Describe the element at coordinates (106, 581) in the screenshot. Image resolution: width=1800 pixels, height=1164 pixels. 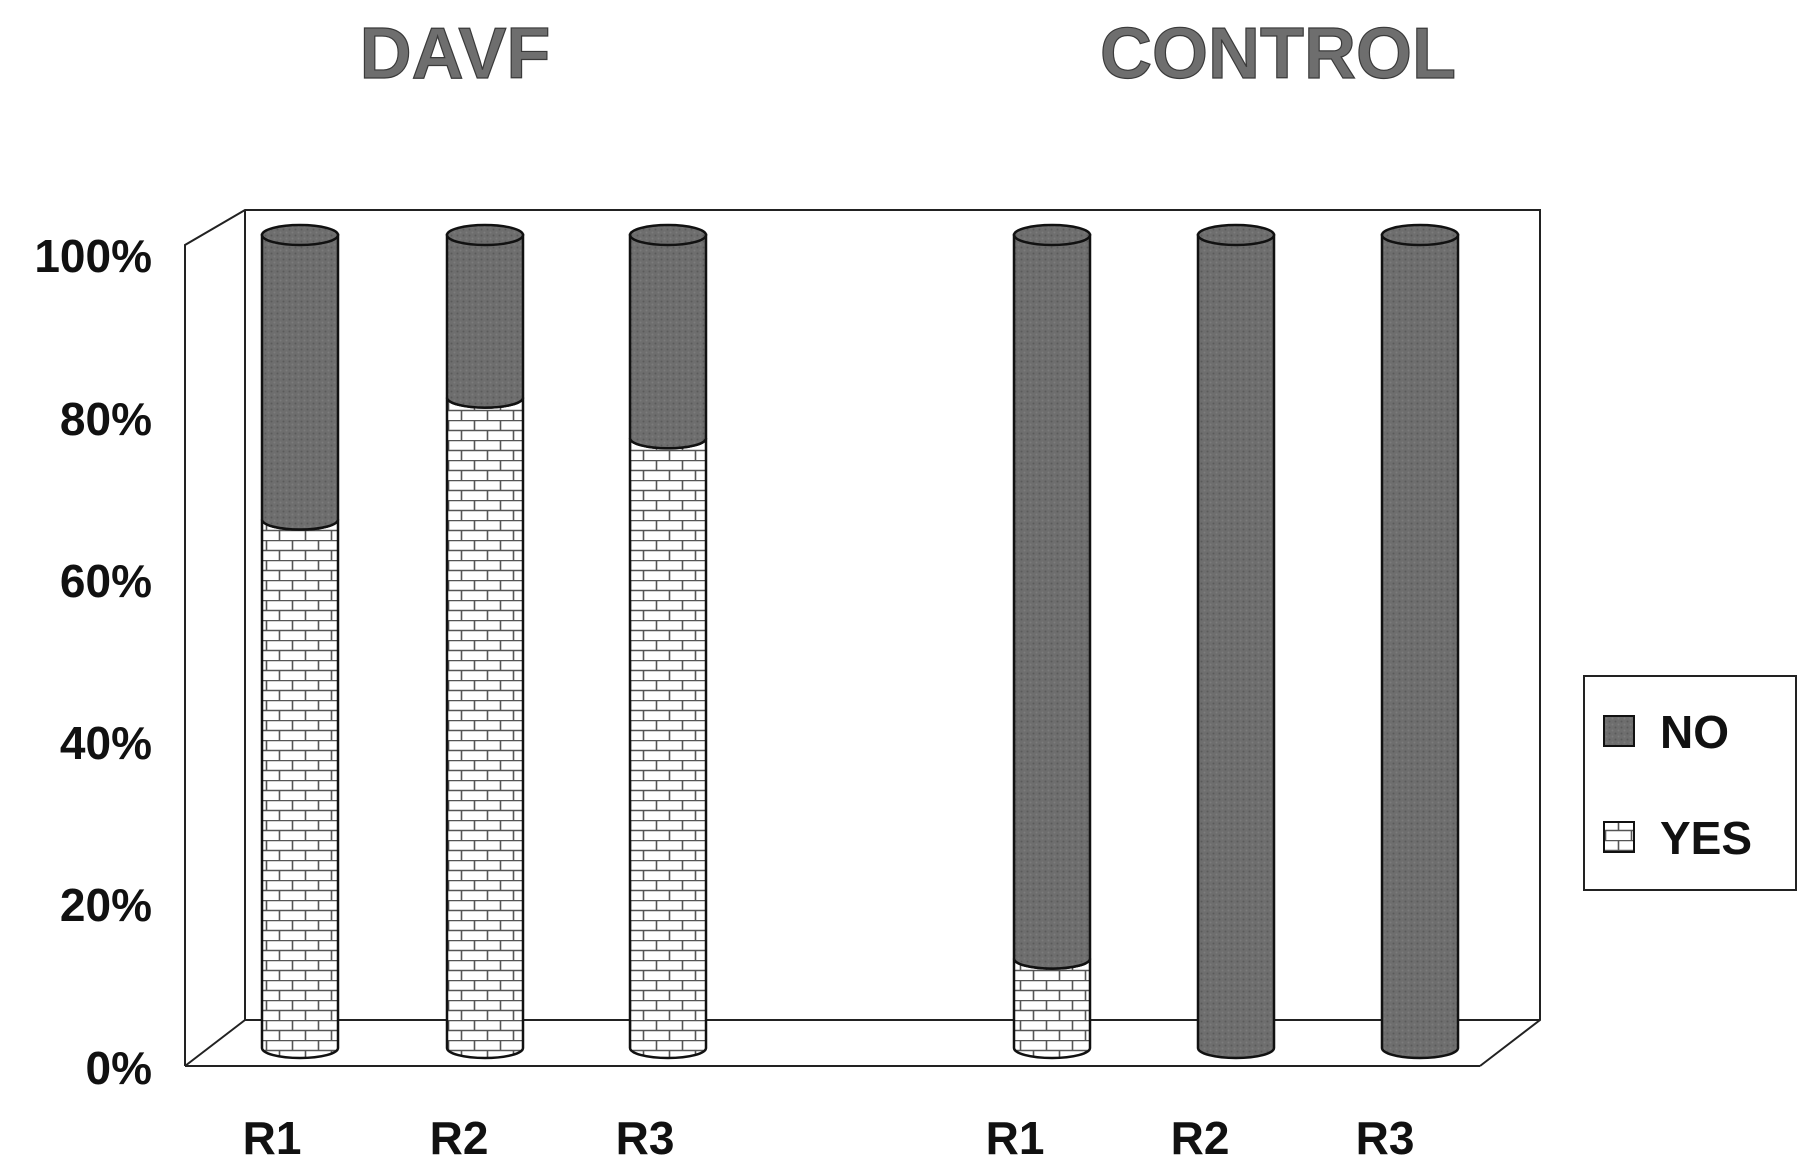
I see `y-tick-label: 60%` at that location.